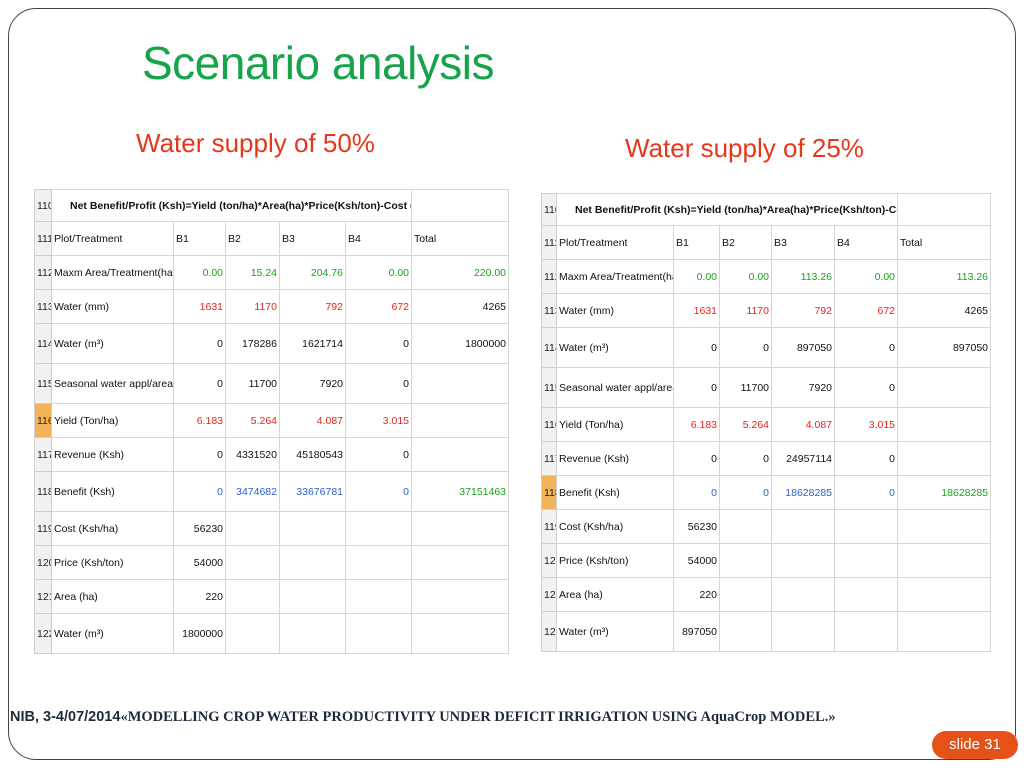 The height and width of the screenshot is (768, 1024). I want to click on row-number: 115, so click(43, 383).